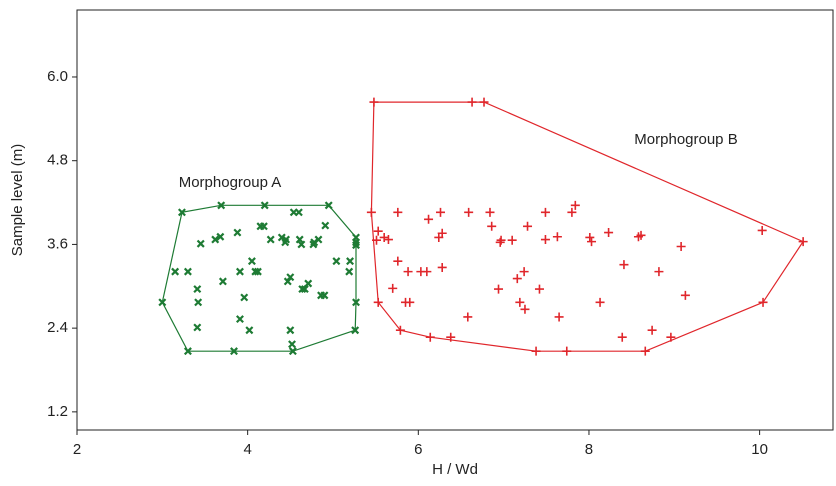  Describe the element at coordinates (418, 449) in the screenshot. I see `x-tick-label: 6` at that location.